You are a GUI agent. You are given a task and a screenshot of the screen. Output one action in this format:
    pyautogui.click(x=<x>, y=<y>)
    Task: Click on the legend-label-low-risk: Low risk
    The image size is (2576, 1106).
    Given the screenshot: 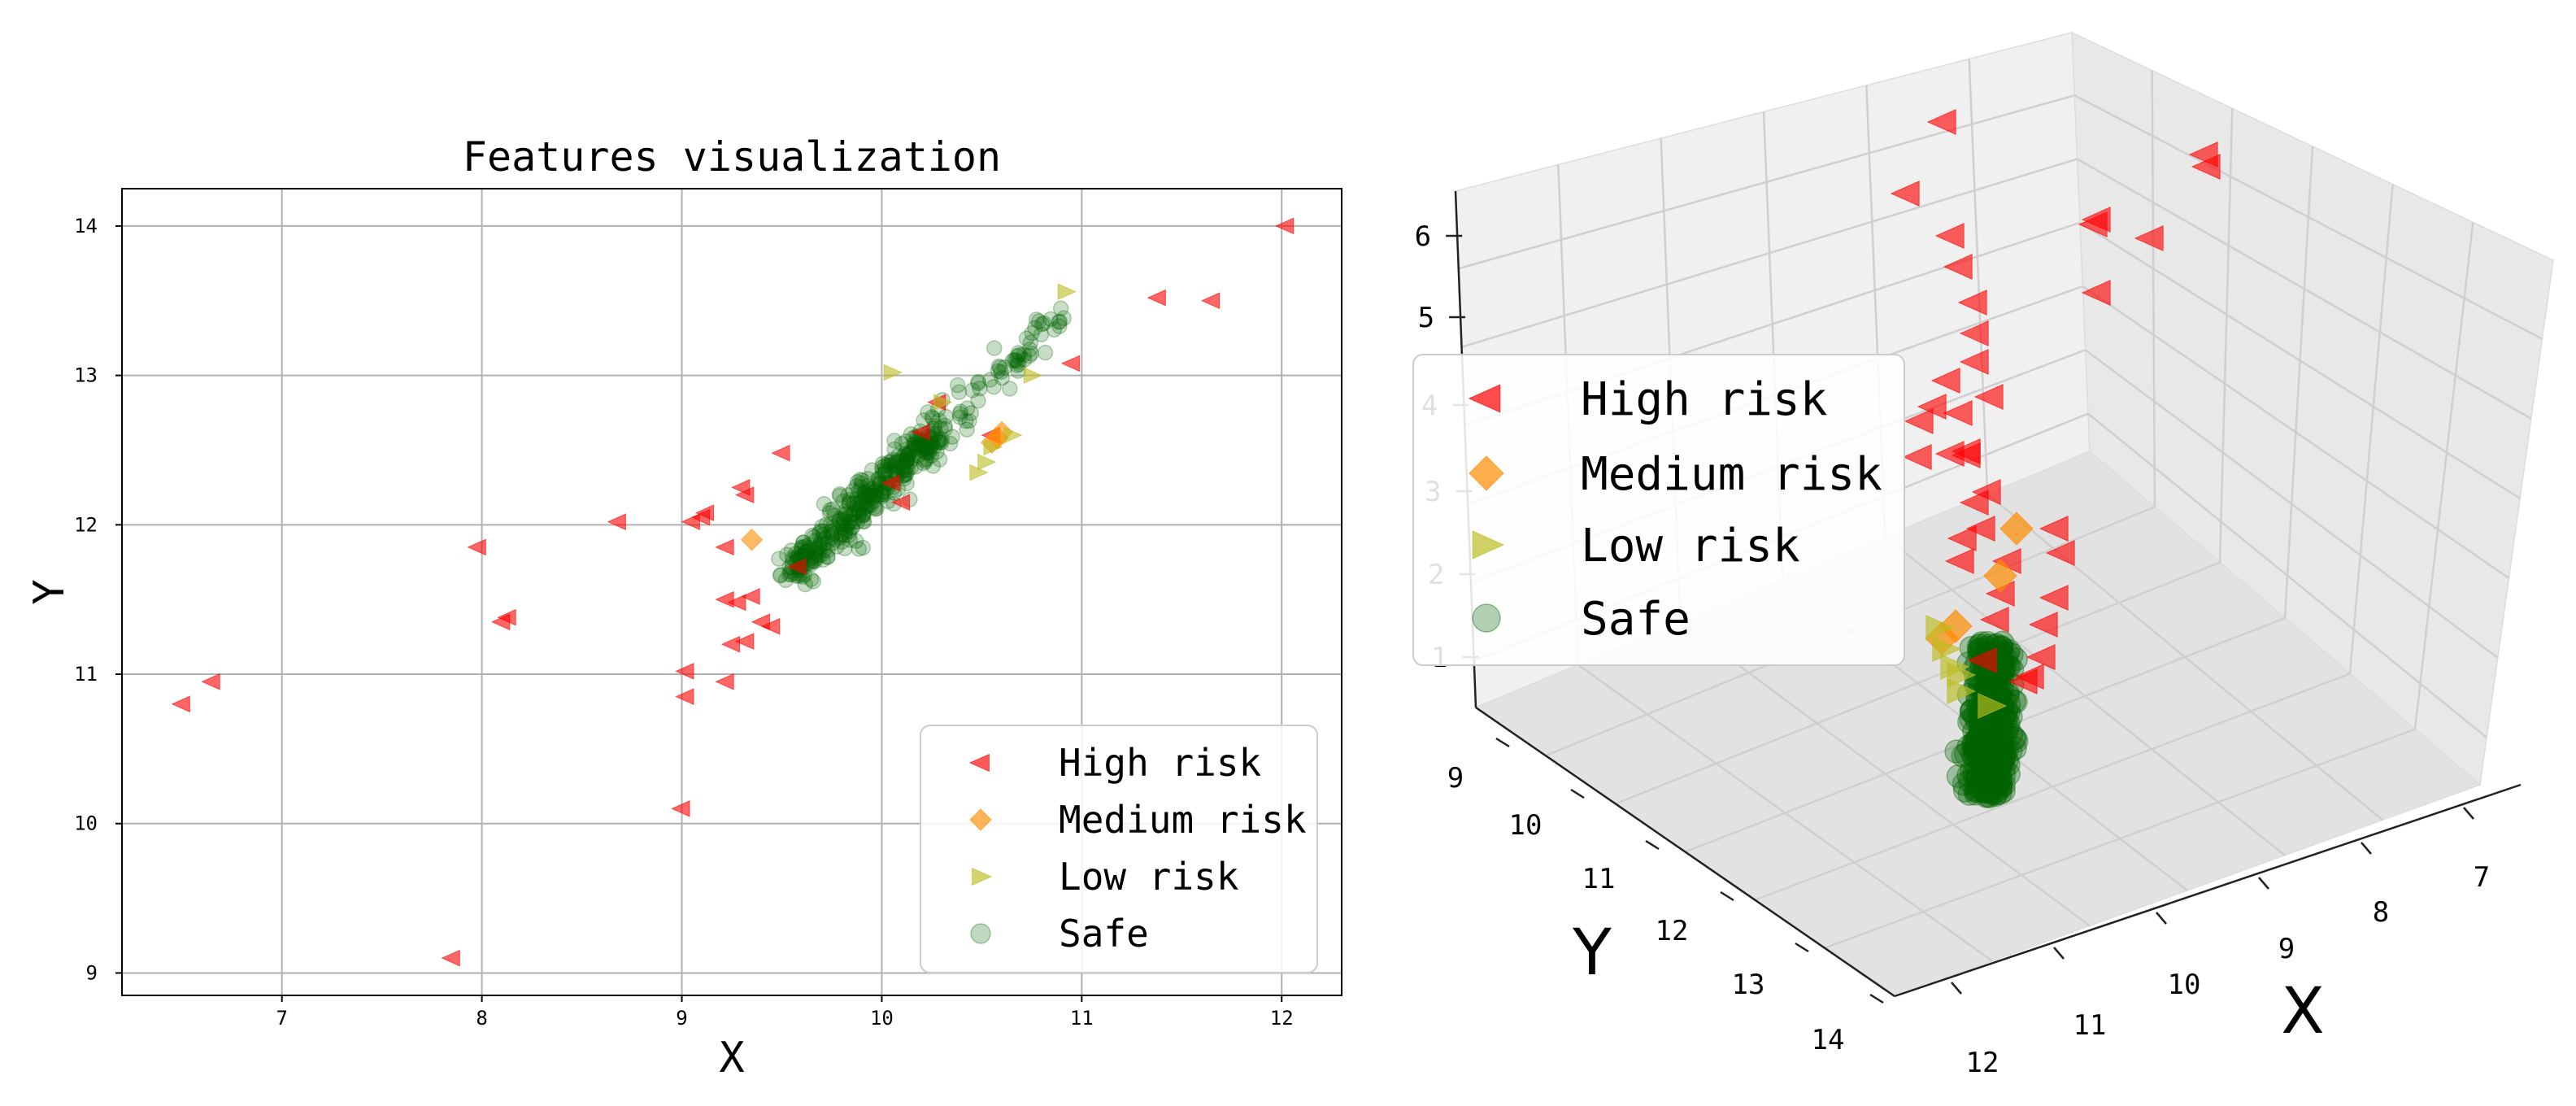 What is the action you would take?
    pyautogui.click(x=1149, y=877)
    